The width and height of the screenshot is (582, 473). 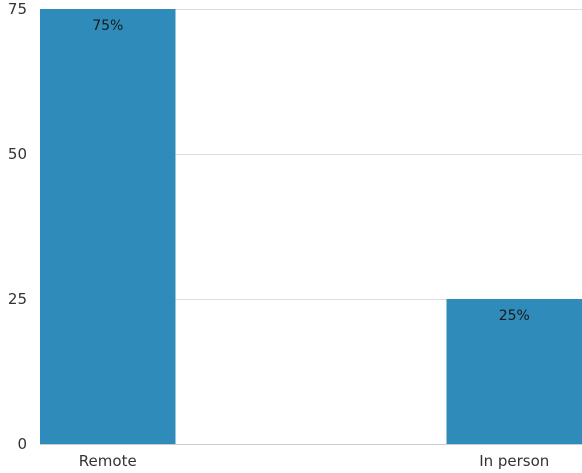 I want to click on data-label-in-person: 25%, so click(x=514, y=316).